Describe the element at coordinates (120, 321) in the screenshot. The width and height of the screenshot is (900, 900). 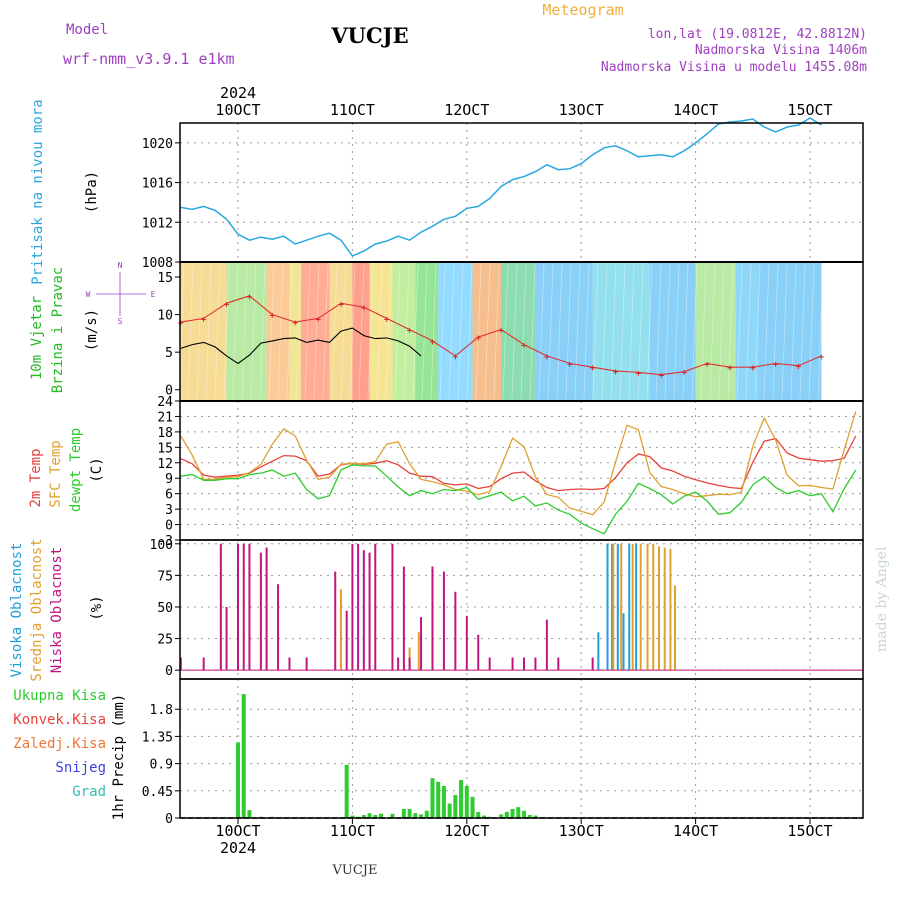
I see `compass-south: S` at that location.